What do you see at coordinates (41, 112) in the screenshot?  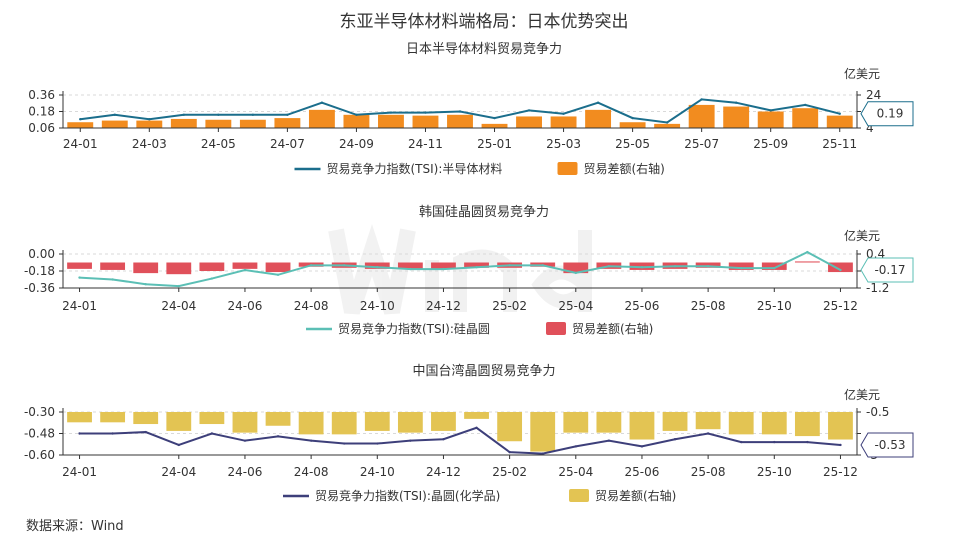 I see `left-tick-label: 0.18` at bounding box center [41, 112].